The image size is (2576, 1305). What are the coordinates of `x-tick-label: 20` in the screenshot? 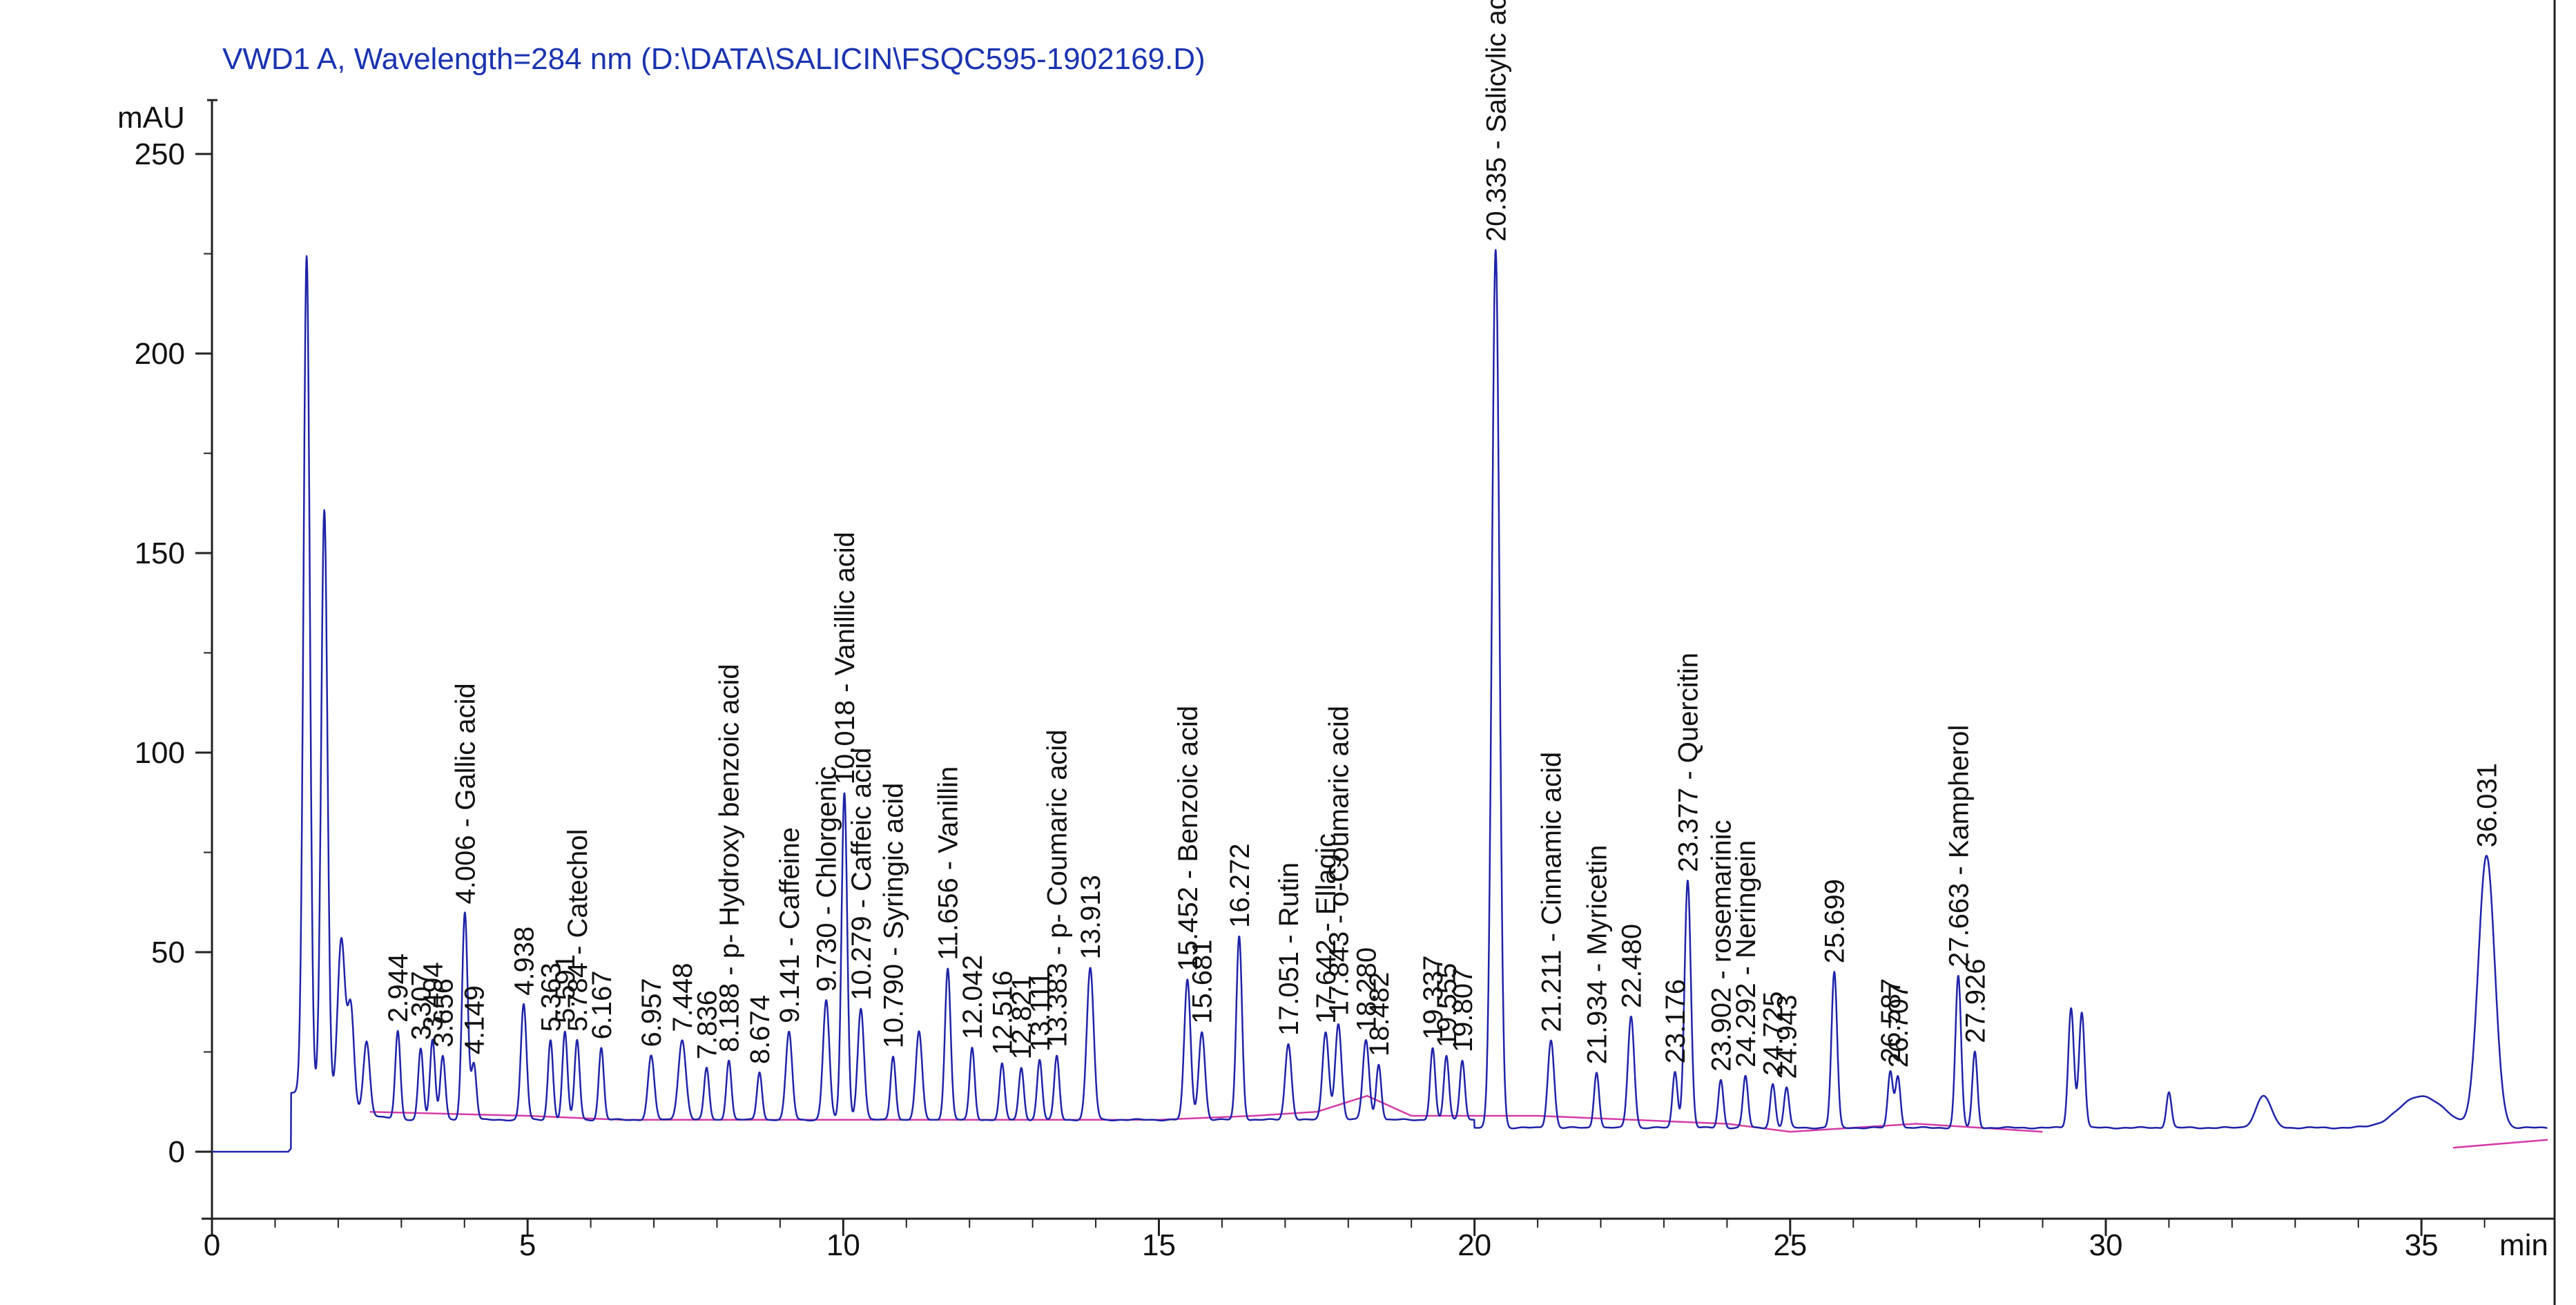 It's located at (1474, 1245).